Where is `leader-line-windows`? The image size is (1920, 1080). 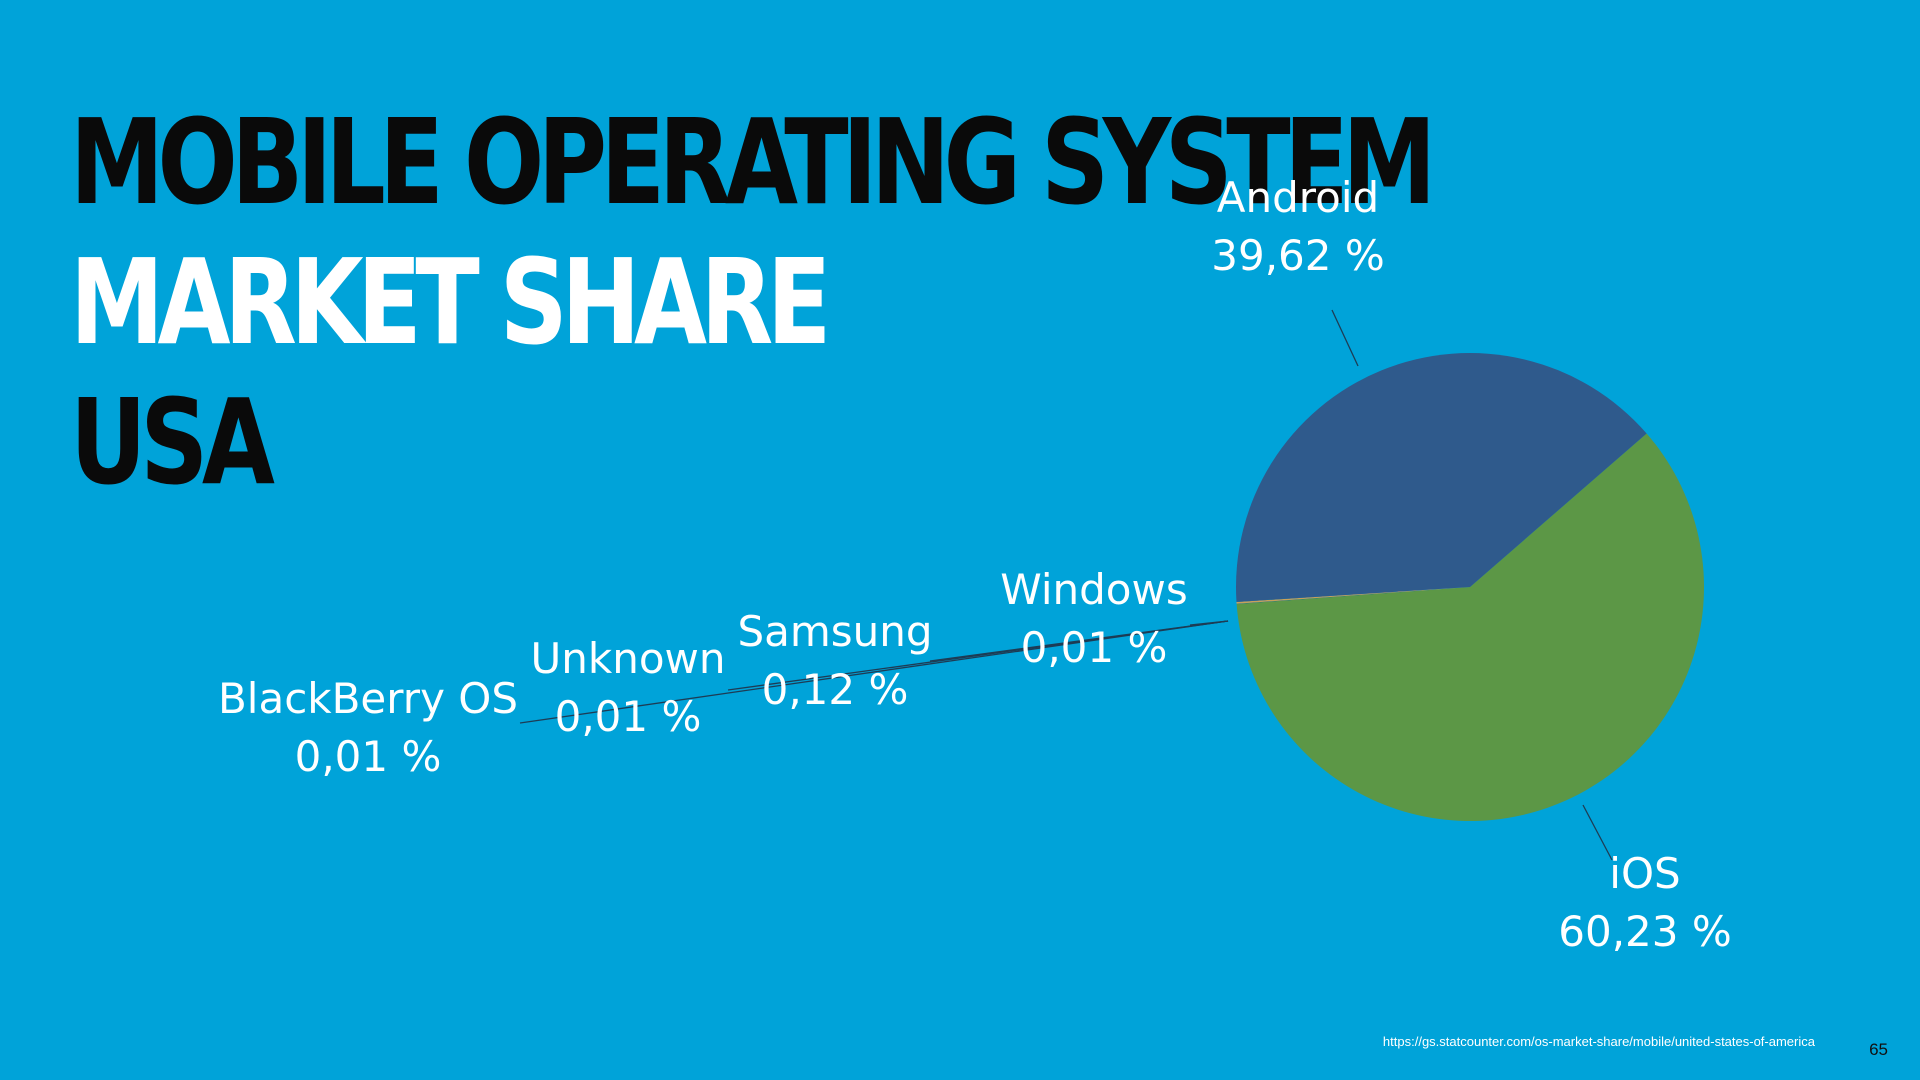
leader-line-windows is located at coordinates (1209, 623).